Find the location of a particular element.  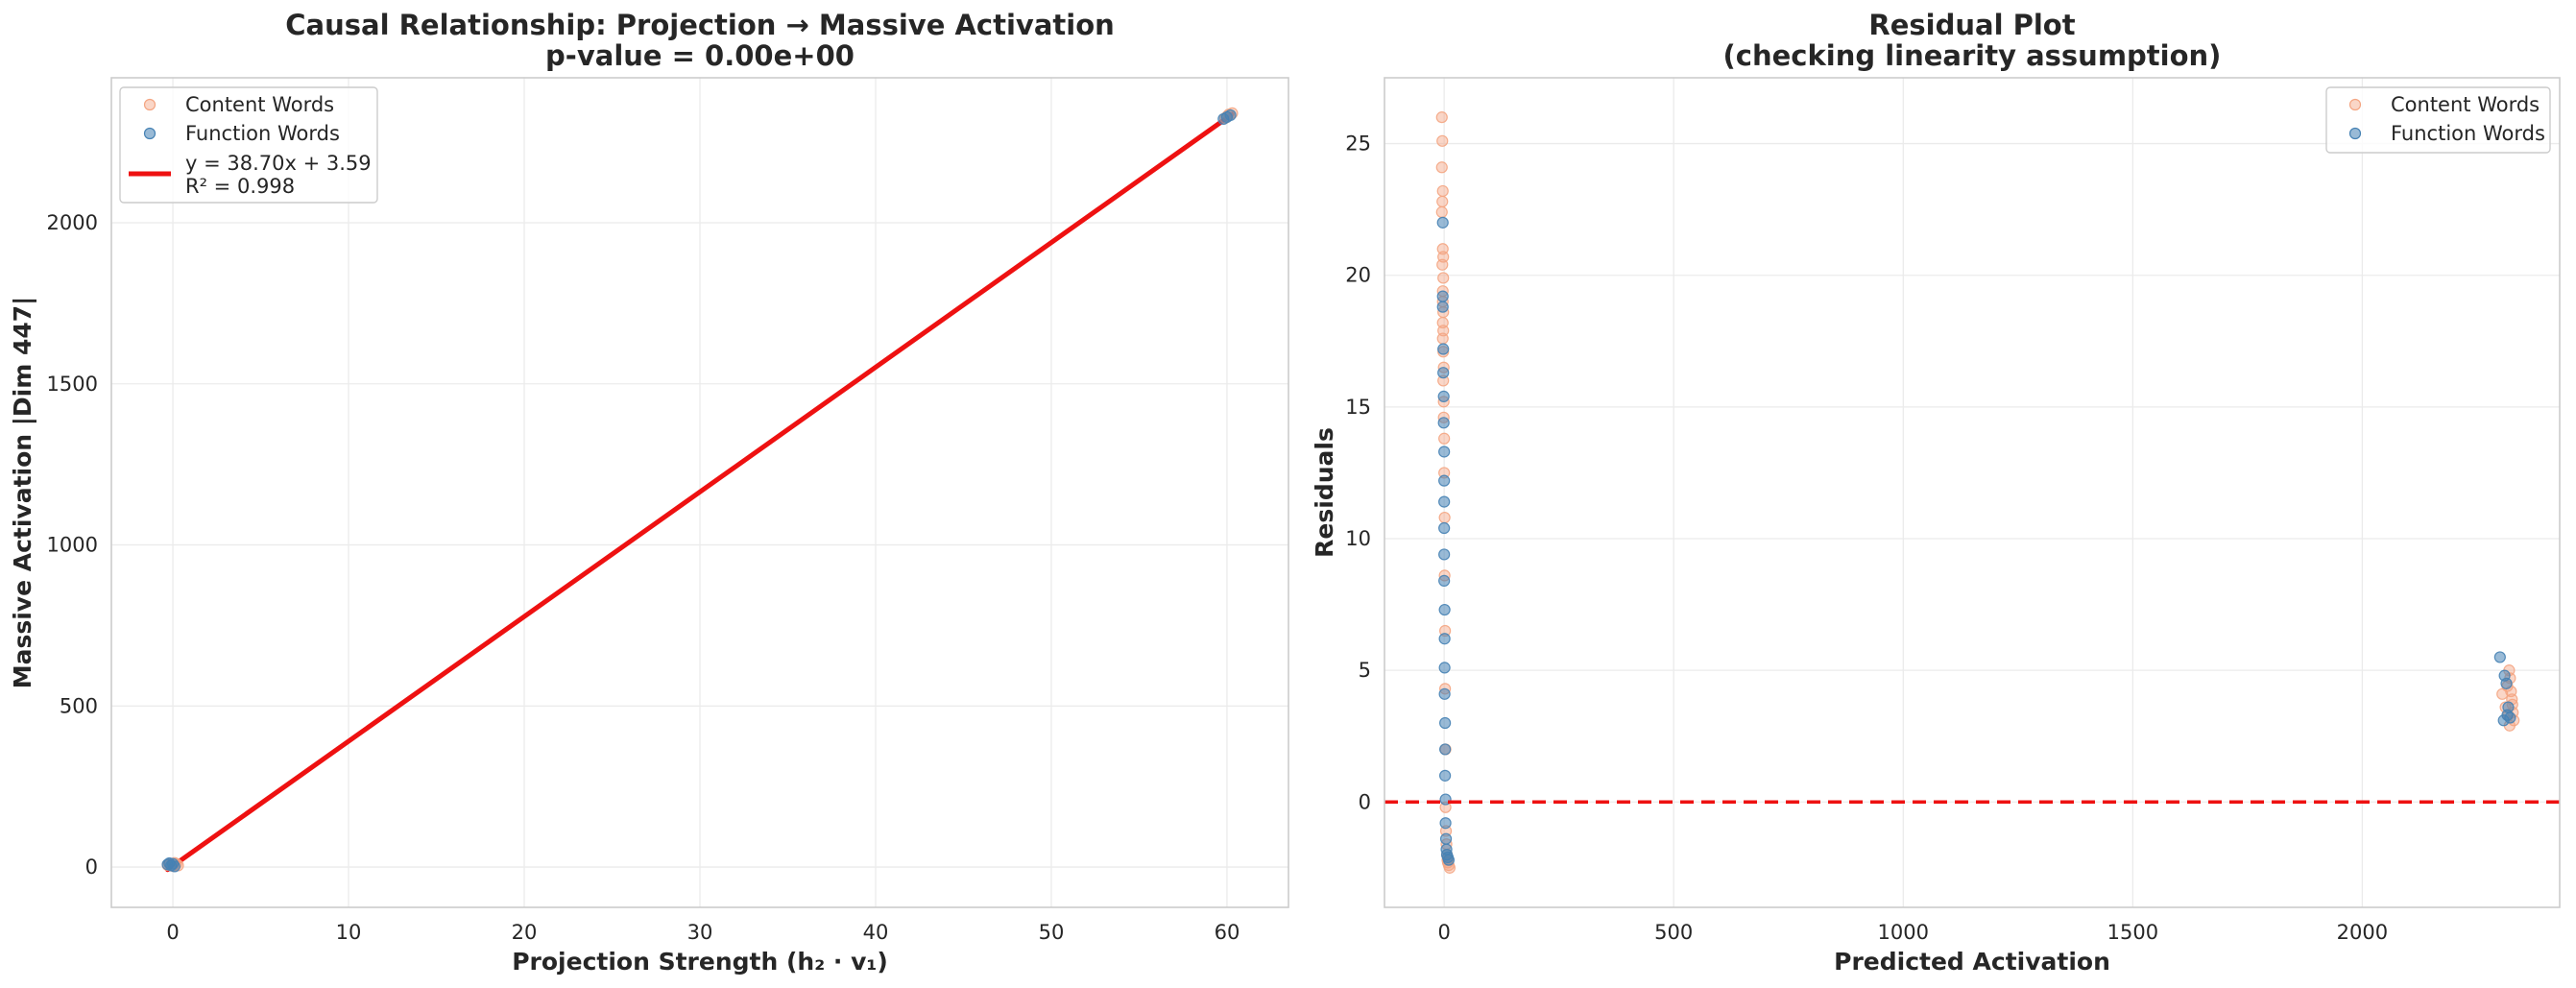

legend-fit-equation: y = 38.70x + 3.59 is located at coordinates (278, 163).